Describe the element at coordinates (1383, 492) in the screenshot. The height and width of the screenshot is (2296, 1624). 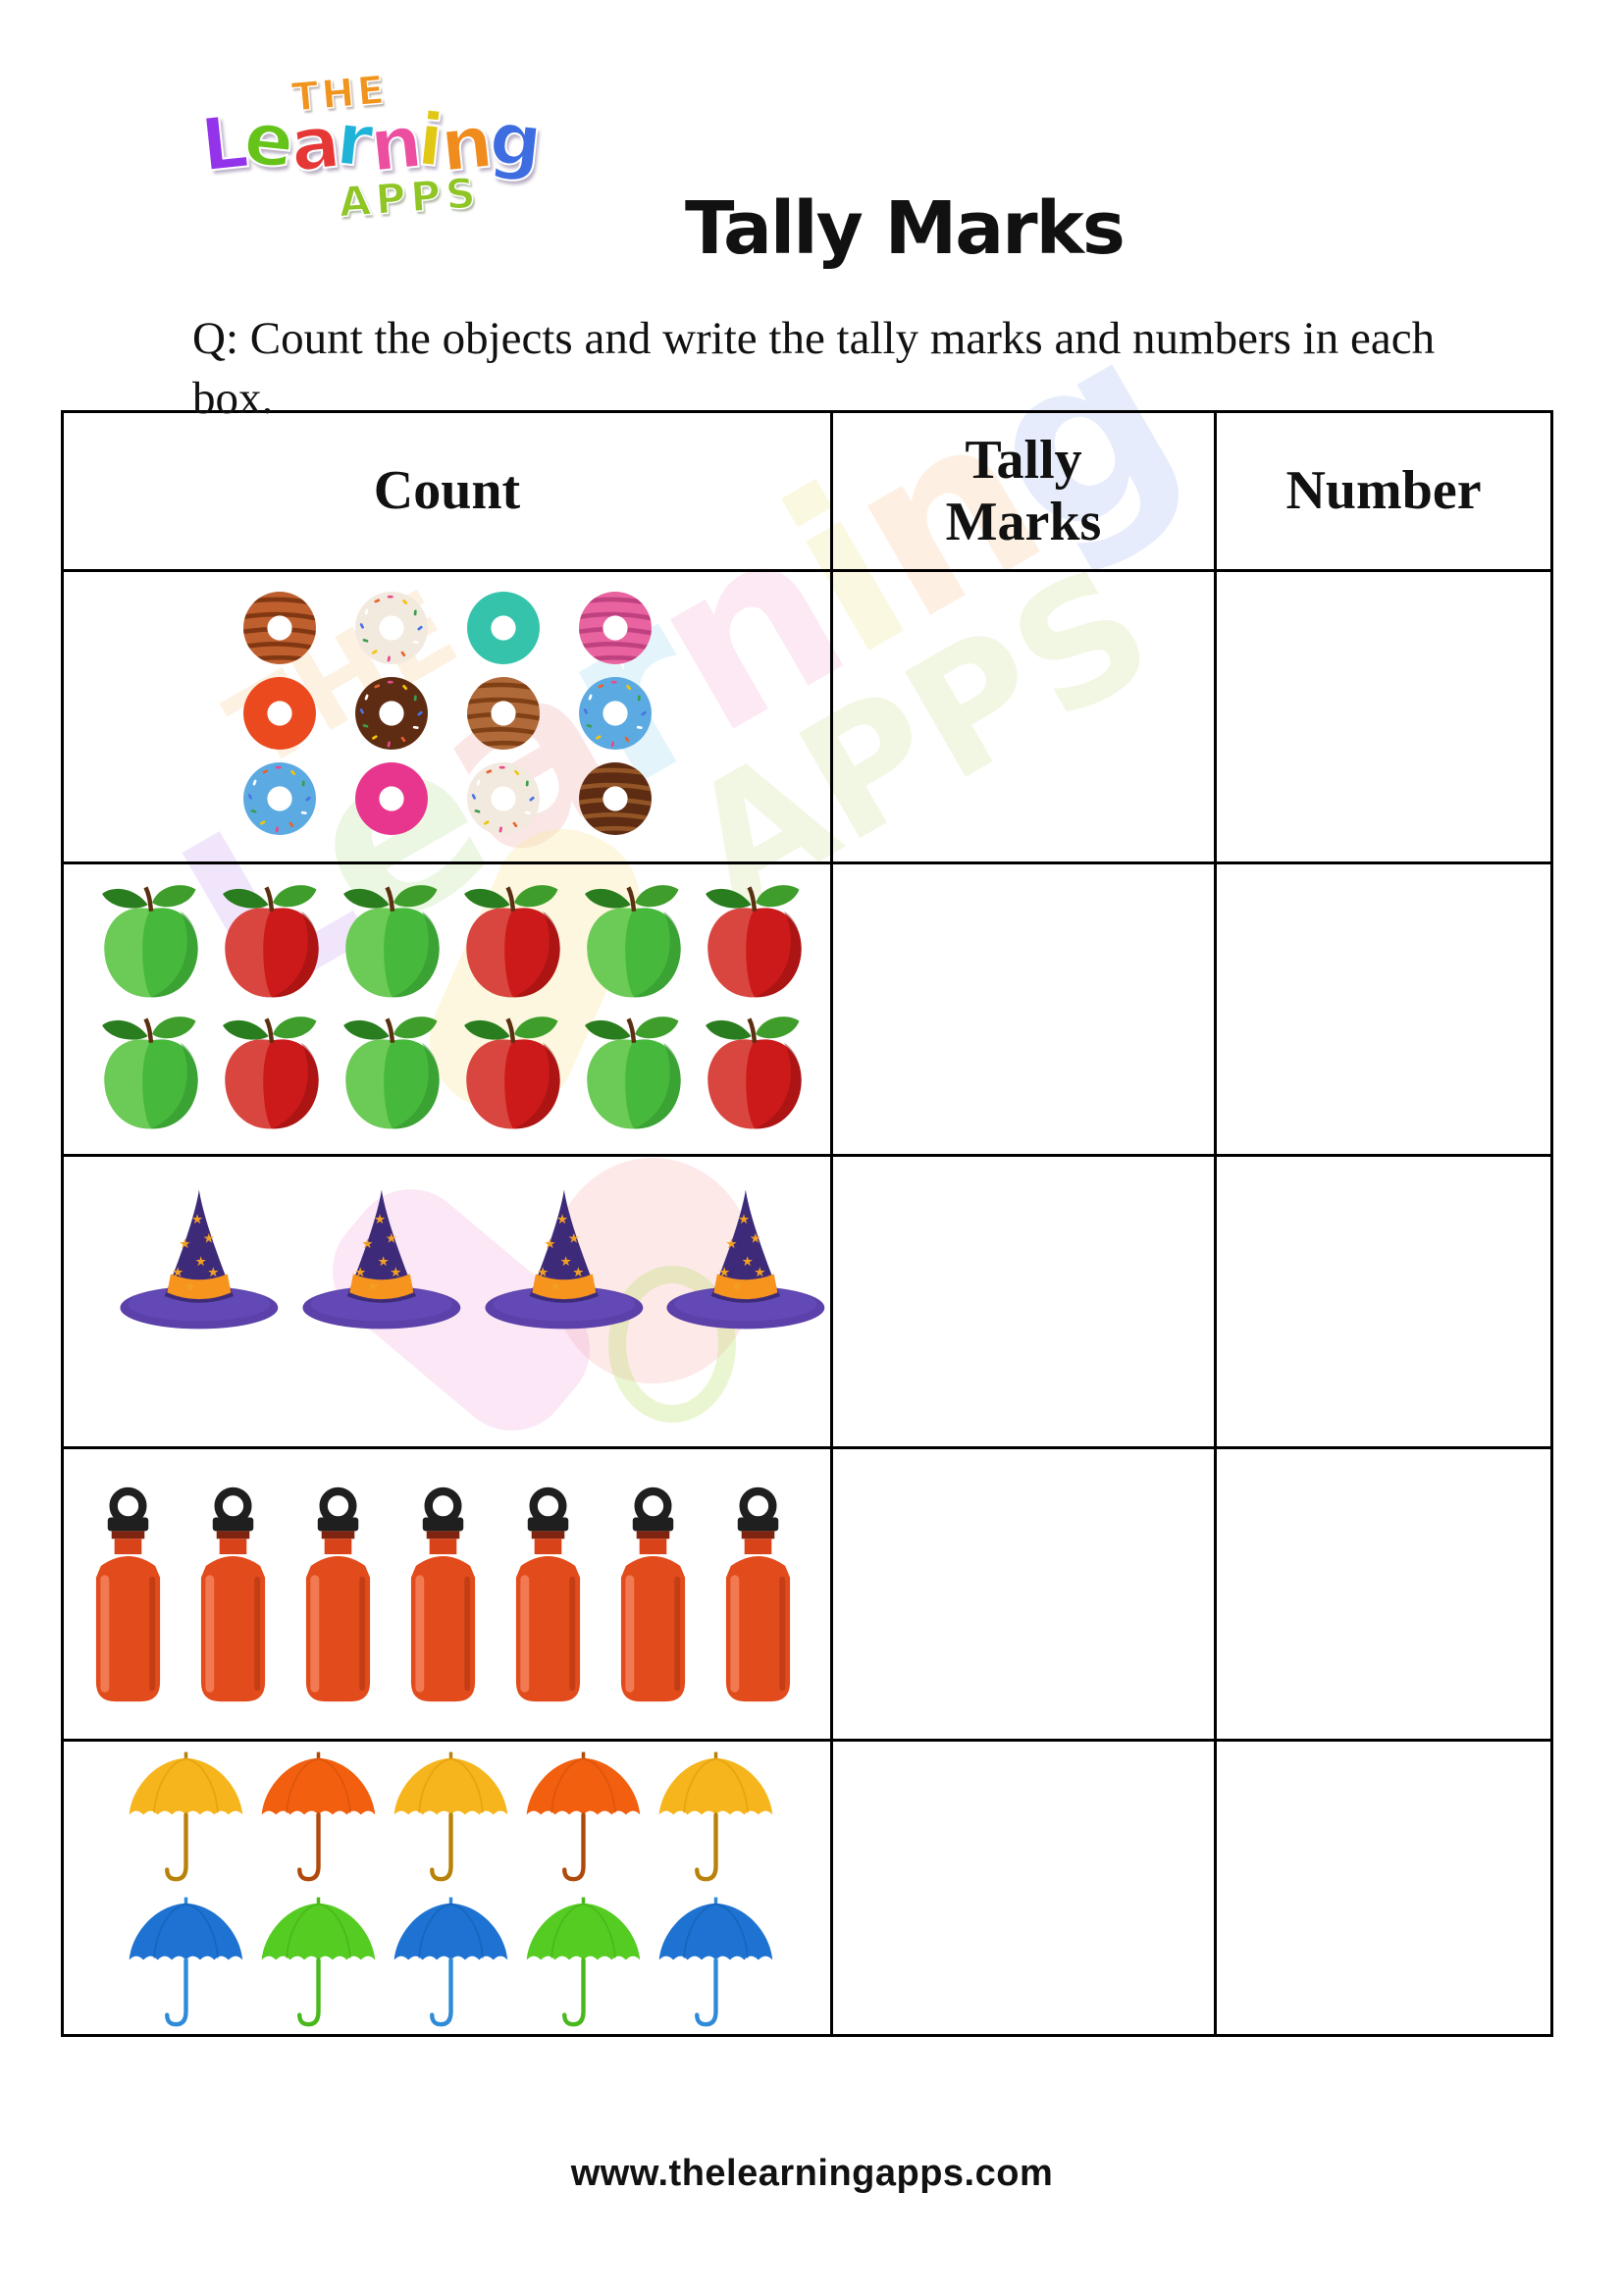
I see `header-number: Number` at that location.